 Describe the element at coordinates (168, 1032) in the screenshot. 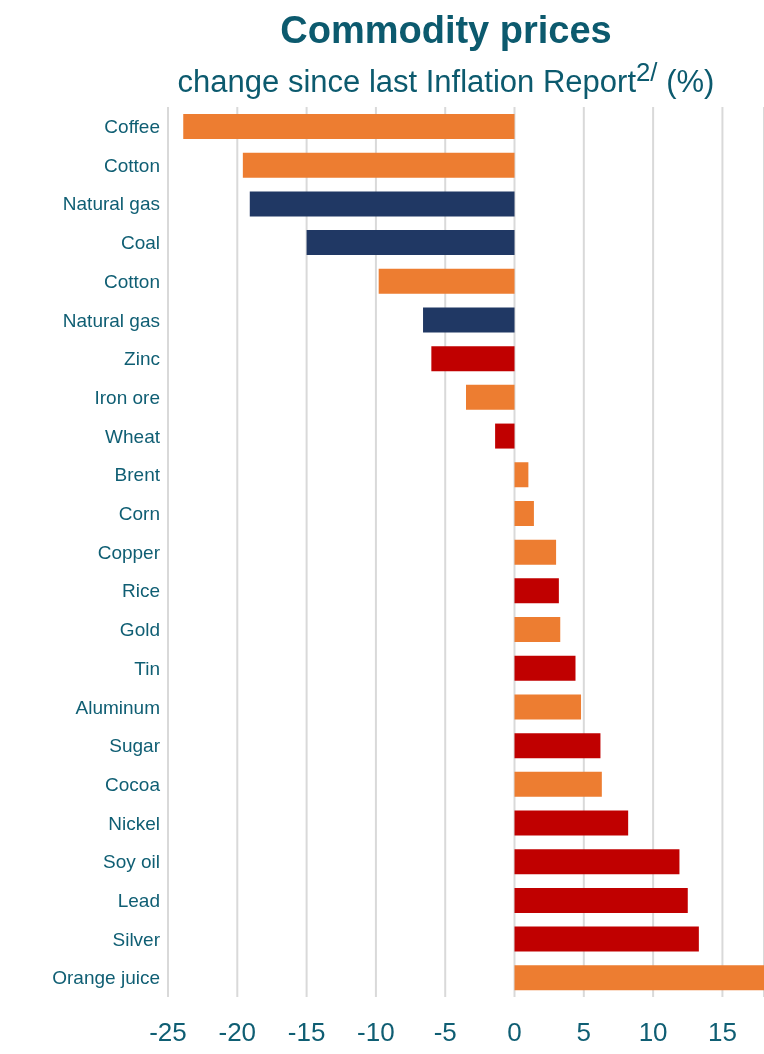

I see `x-tick-label: -25` at that location.